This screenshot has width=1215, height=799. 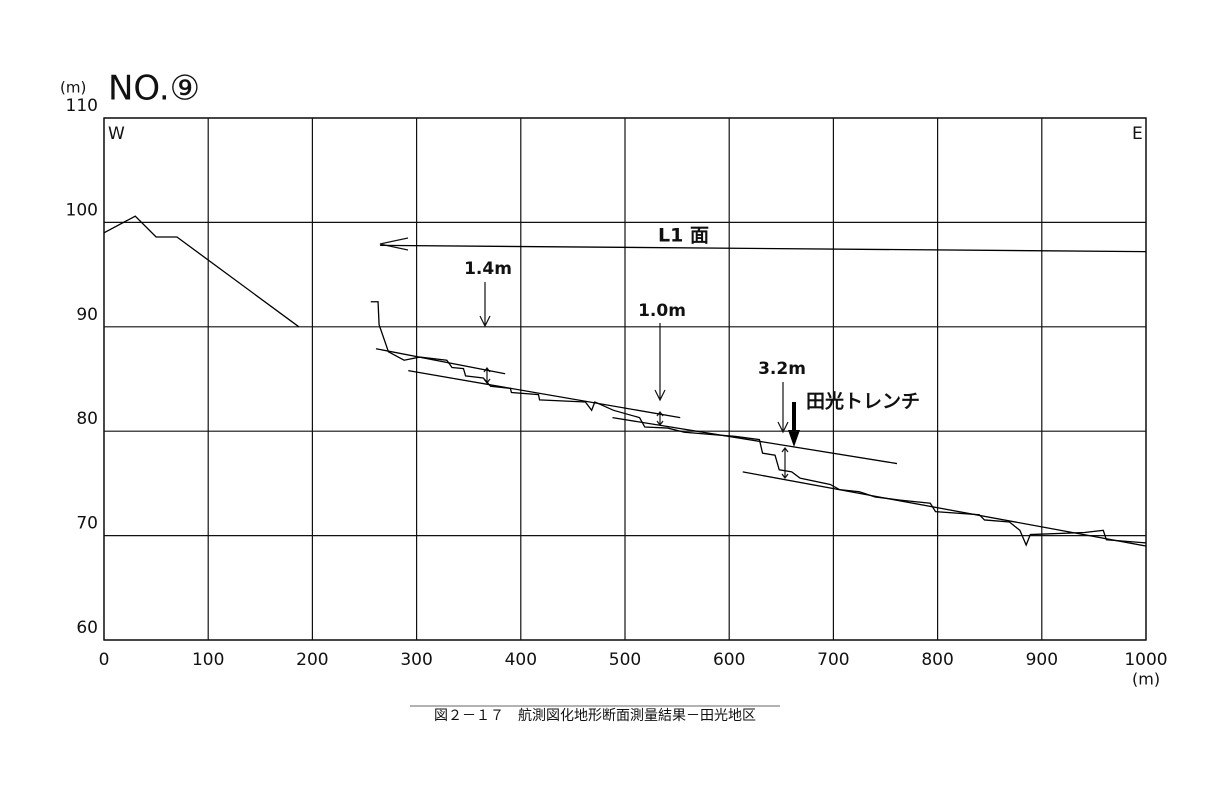 I want to click on east-label: E, so click(x=1137, y=134).